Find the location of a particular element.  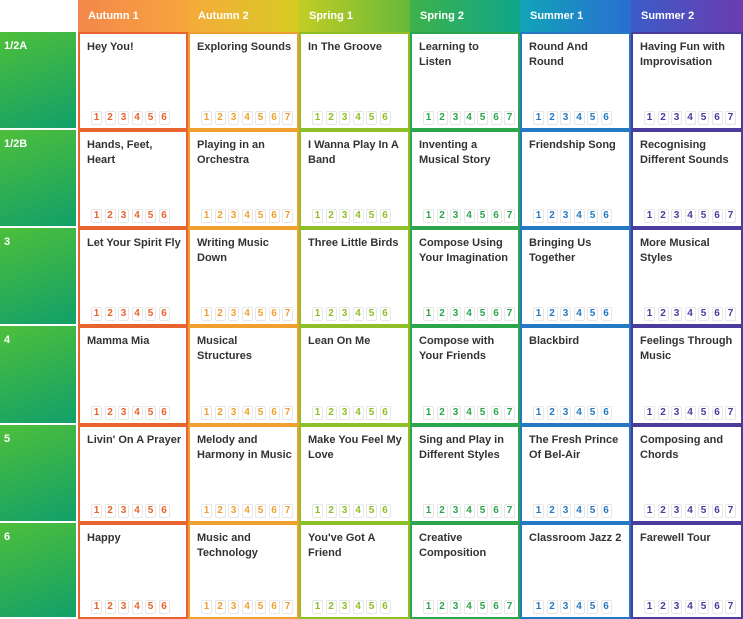

unit-card: Hands, Feet, Heart 1 2 3 4 5 6 is located at coordinates (133, 179).